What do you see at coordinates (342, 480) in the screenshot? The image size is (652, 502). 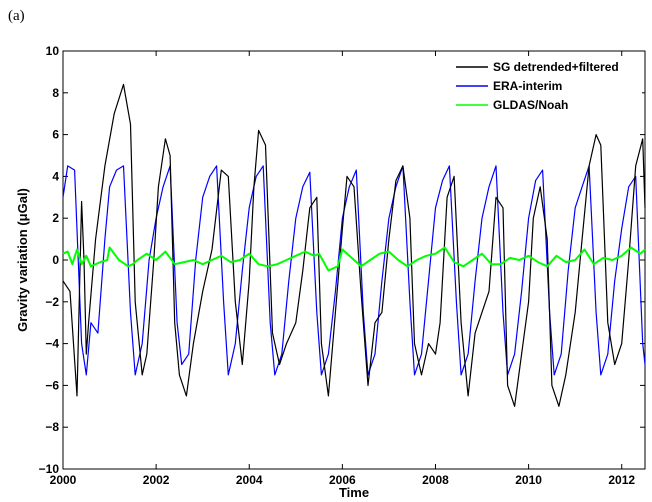 I see `x-tick-label: 2006` at bounding box center [342, 480].